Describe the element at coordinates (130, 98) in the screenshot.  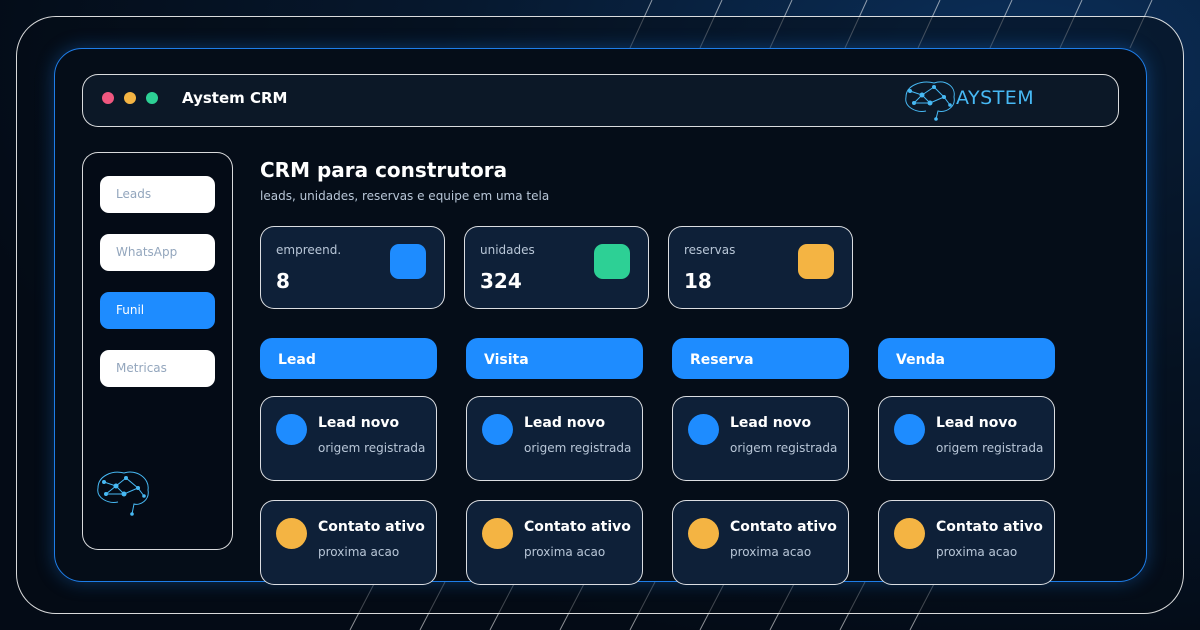
I see `window-minimize-dot` at that location.